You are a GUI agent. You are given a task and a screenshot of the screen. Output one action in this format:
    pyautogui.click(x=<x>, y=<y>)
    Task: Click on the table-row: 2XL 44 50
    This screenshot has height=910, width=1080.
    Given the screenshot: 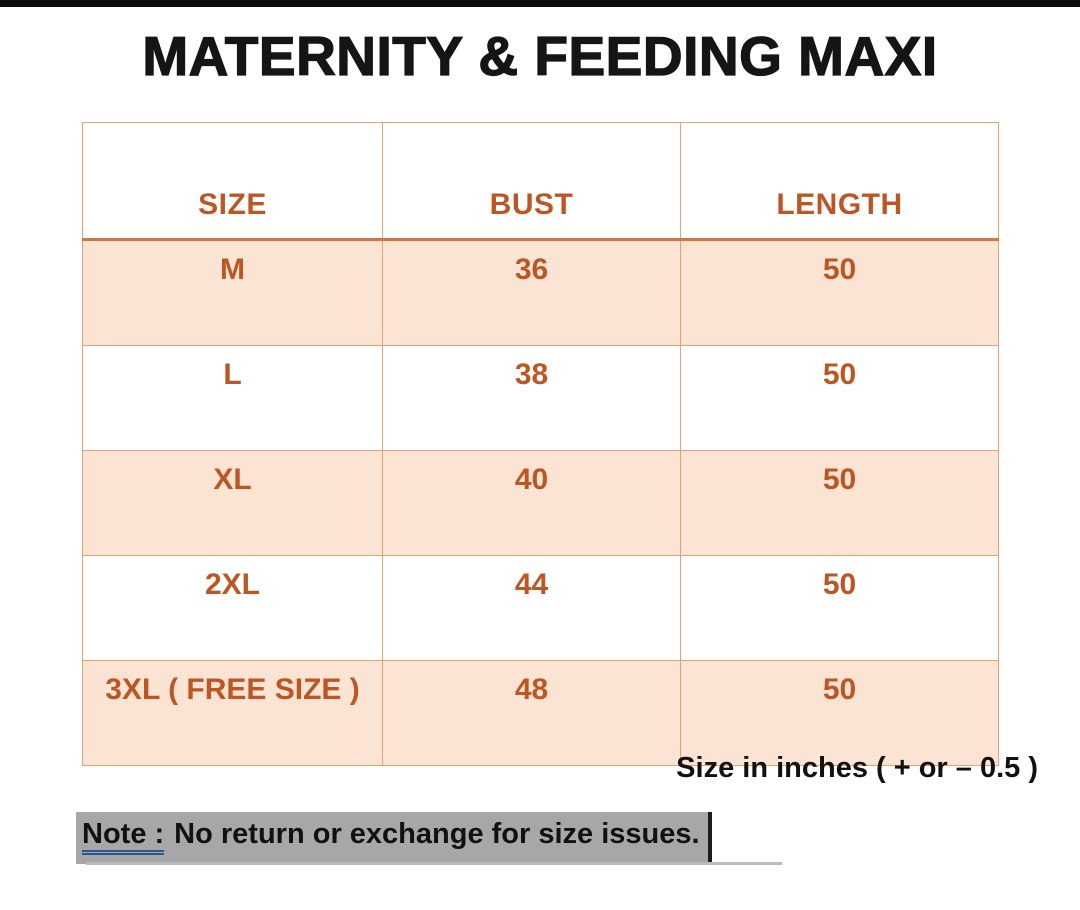 What is the action you would take?
    pyautogui.click(x=540, y=608)
    